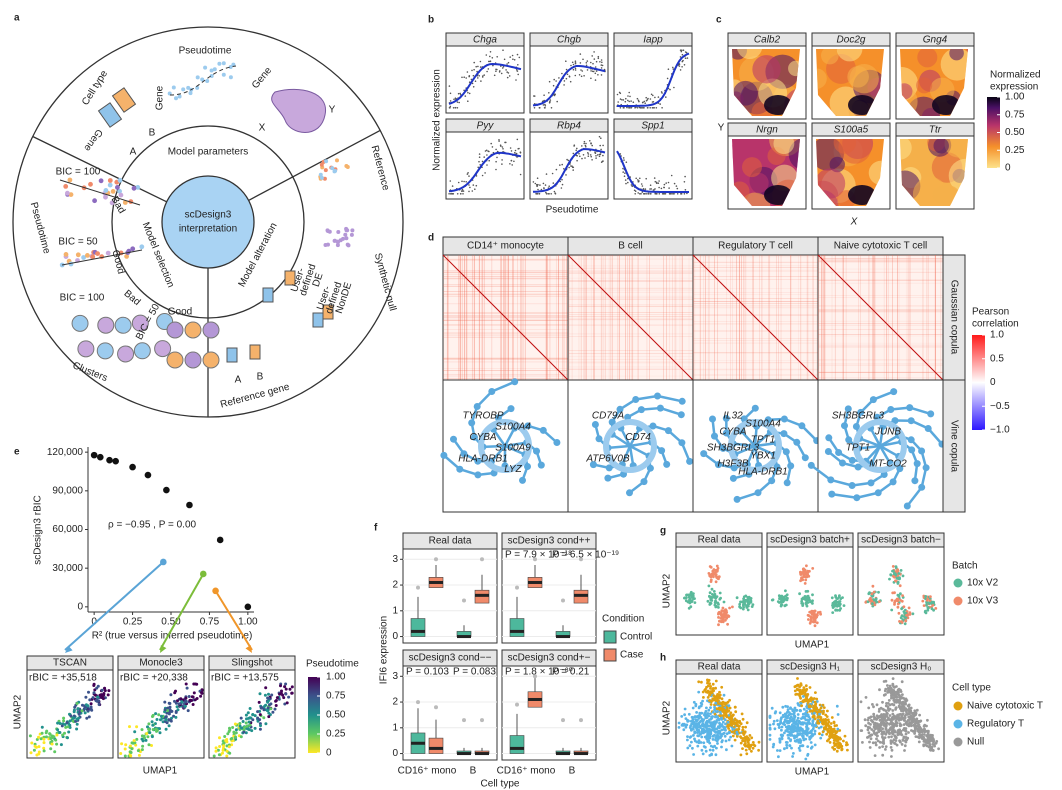 This screenshot has height=790, width=1062. I want to click on point, so click(148, 475).